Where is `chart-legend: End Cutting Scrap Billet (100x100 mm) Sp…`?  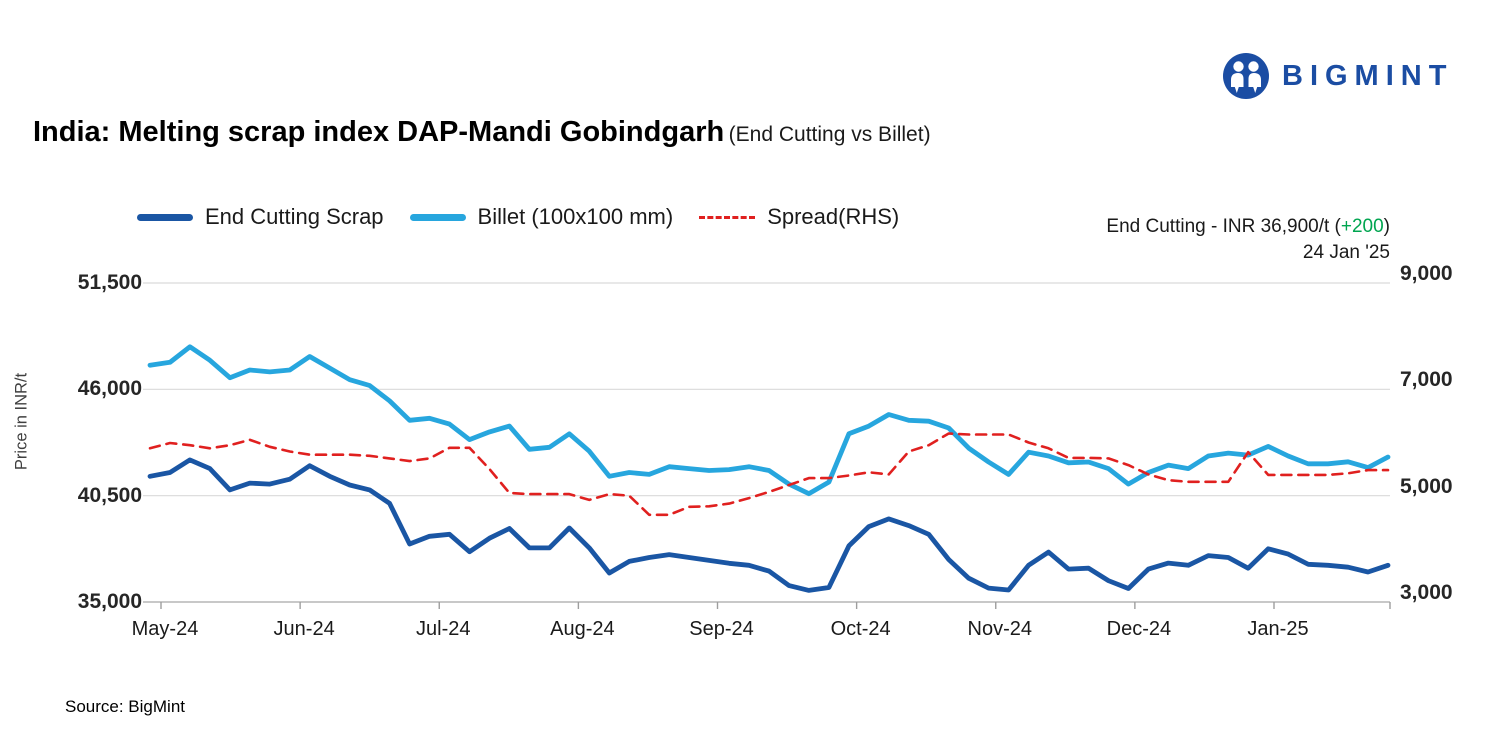 chart-legend: End Cutting Scrap Billet (100x100 mm) Sp… is located at coordinates (518, 217).